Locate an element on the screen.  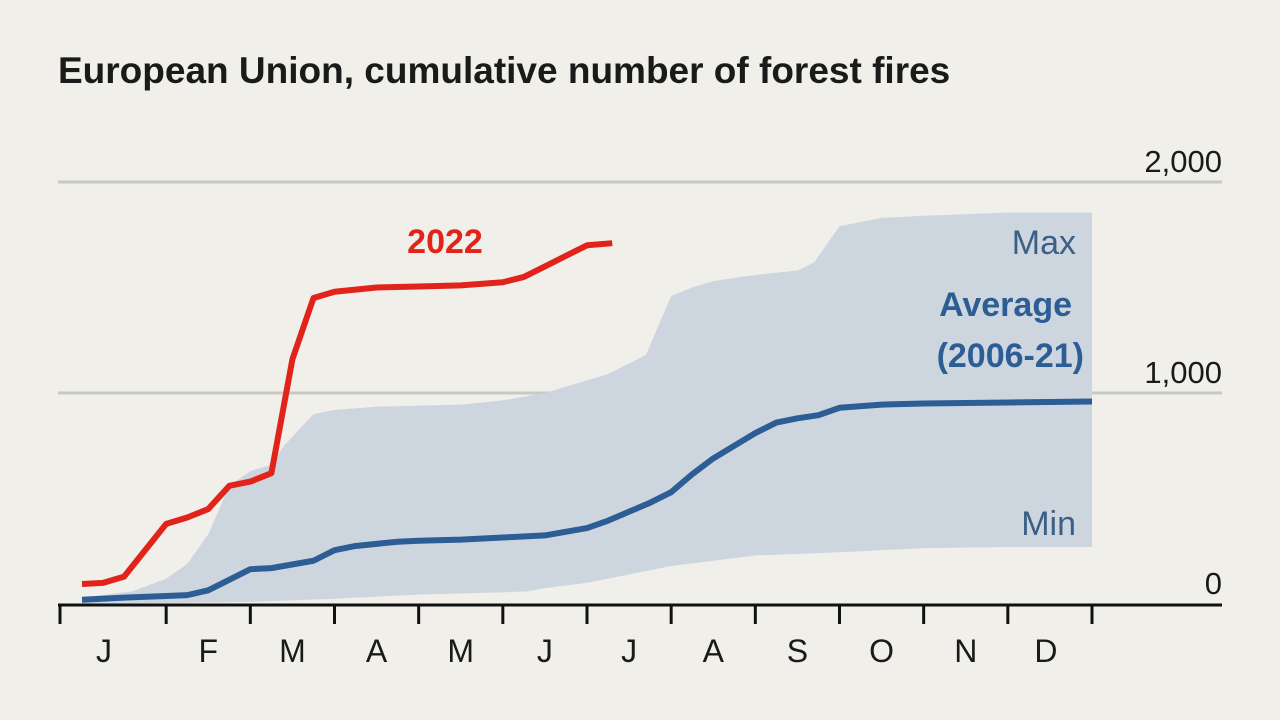
label-average-period: (2006-21) is located at coordinates (1010, 356).